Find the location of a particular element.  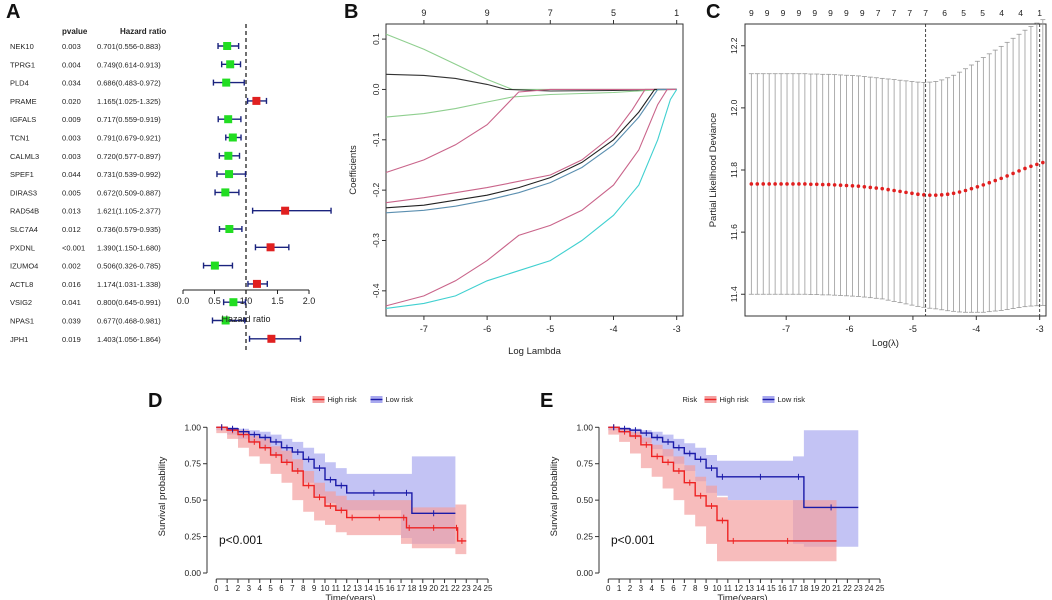

hazard-ratio-value: 0.720(0.577-0.897) is located at coordinates (129, 156).